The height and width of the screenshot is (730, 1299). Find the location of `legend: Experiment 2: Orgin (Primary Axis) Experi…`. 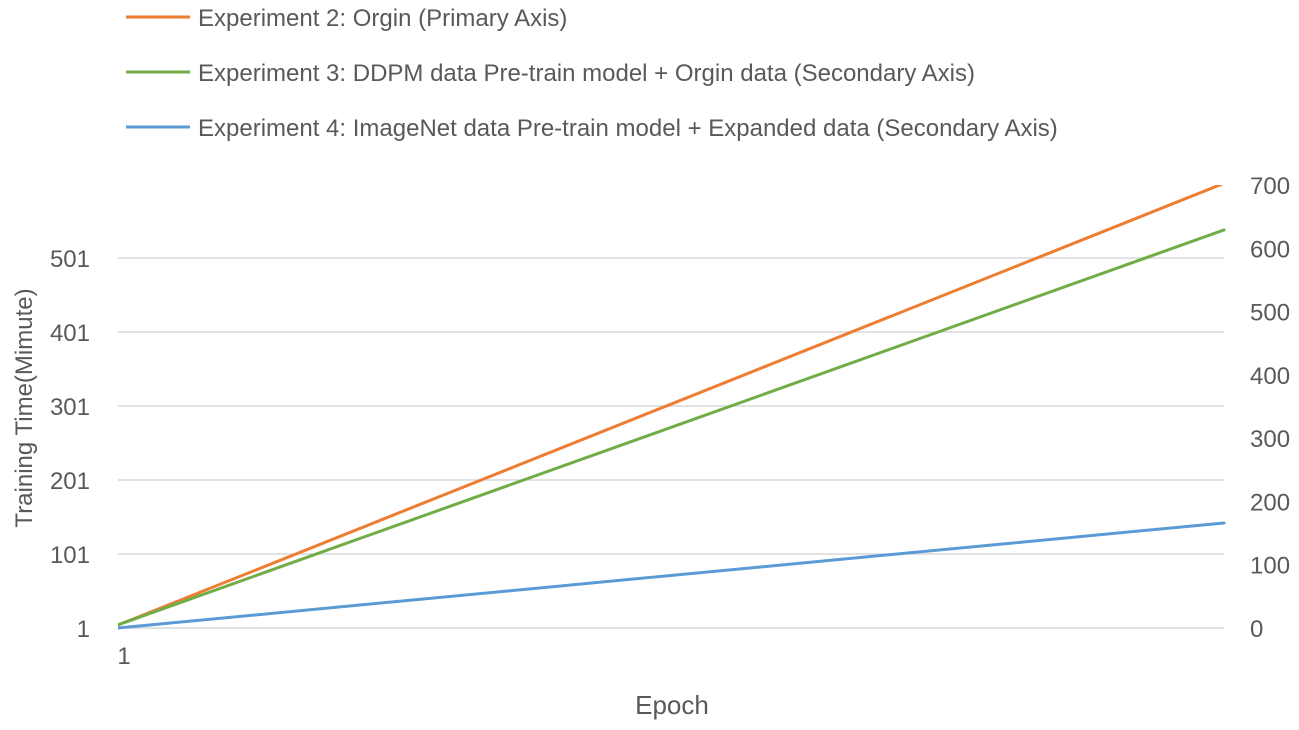

legend: Experiment 2: Orgin (Primary Axis) Experi… is located at coordinates (592, 73).